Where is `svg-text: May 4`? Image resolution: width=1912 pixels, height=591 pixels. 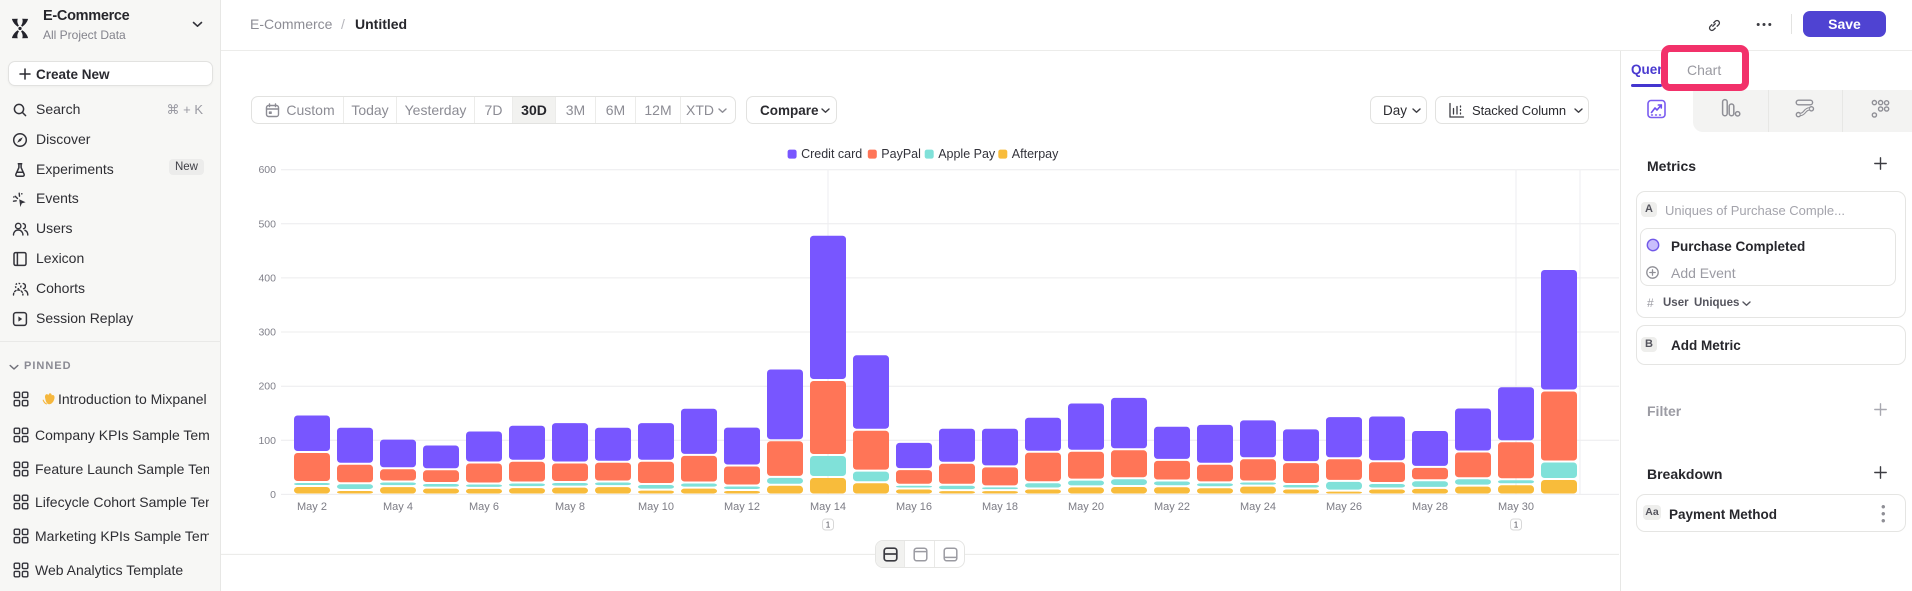 svg-text: May 4 is located at coordinates (398, 507).